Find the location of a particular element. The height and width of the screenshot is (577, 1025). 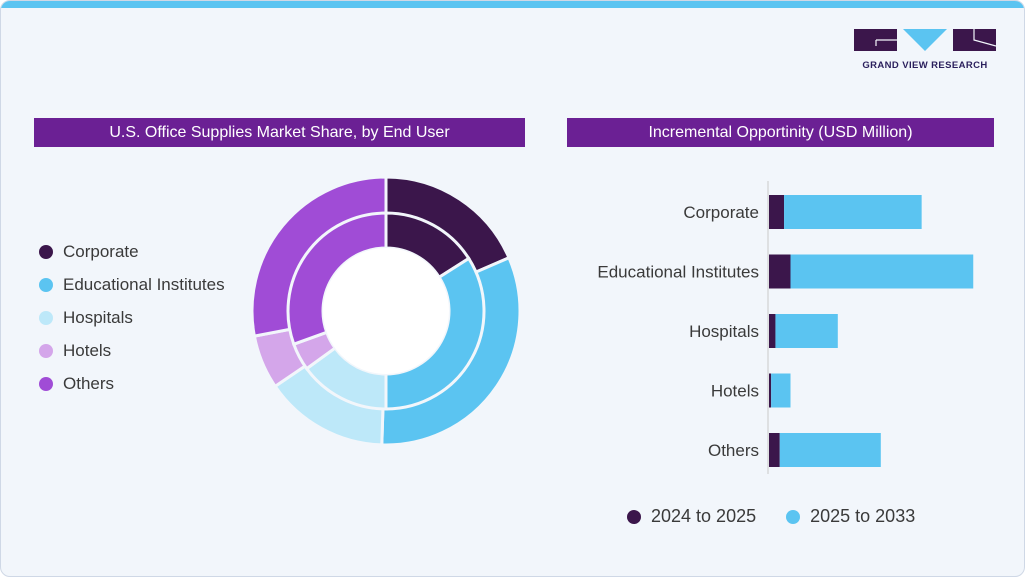

grand-view-research-logo is located at coordinates (925, 40).